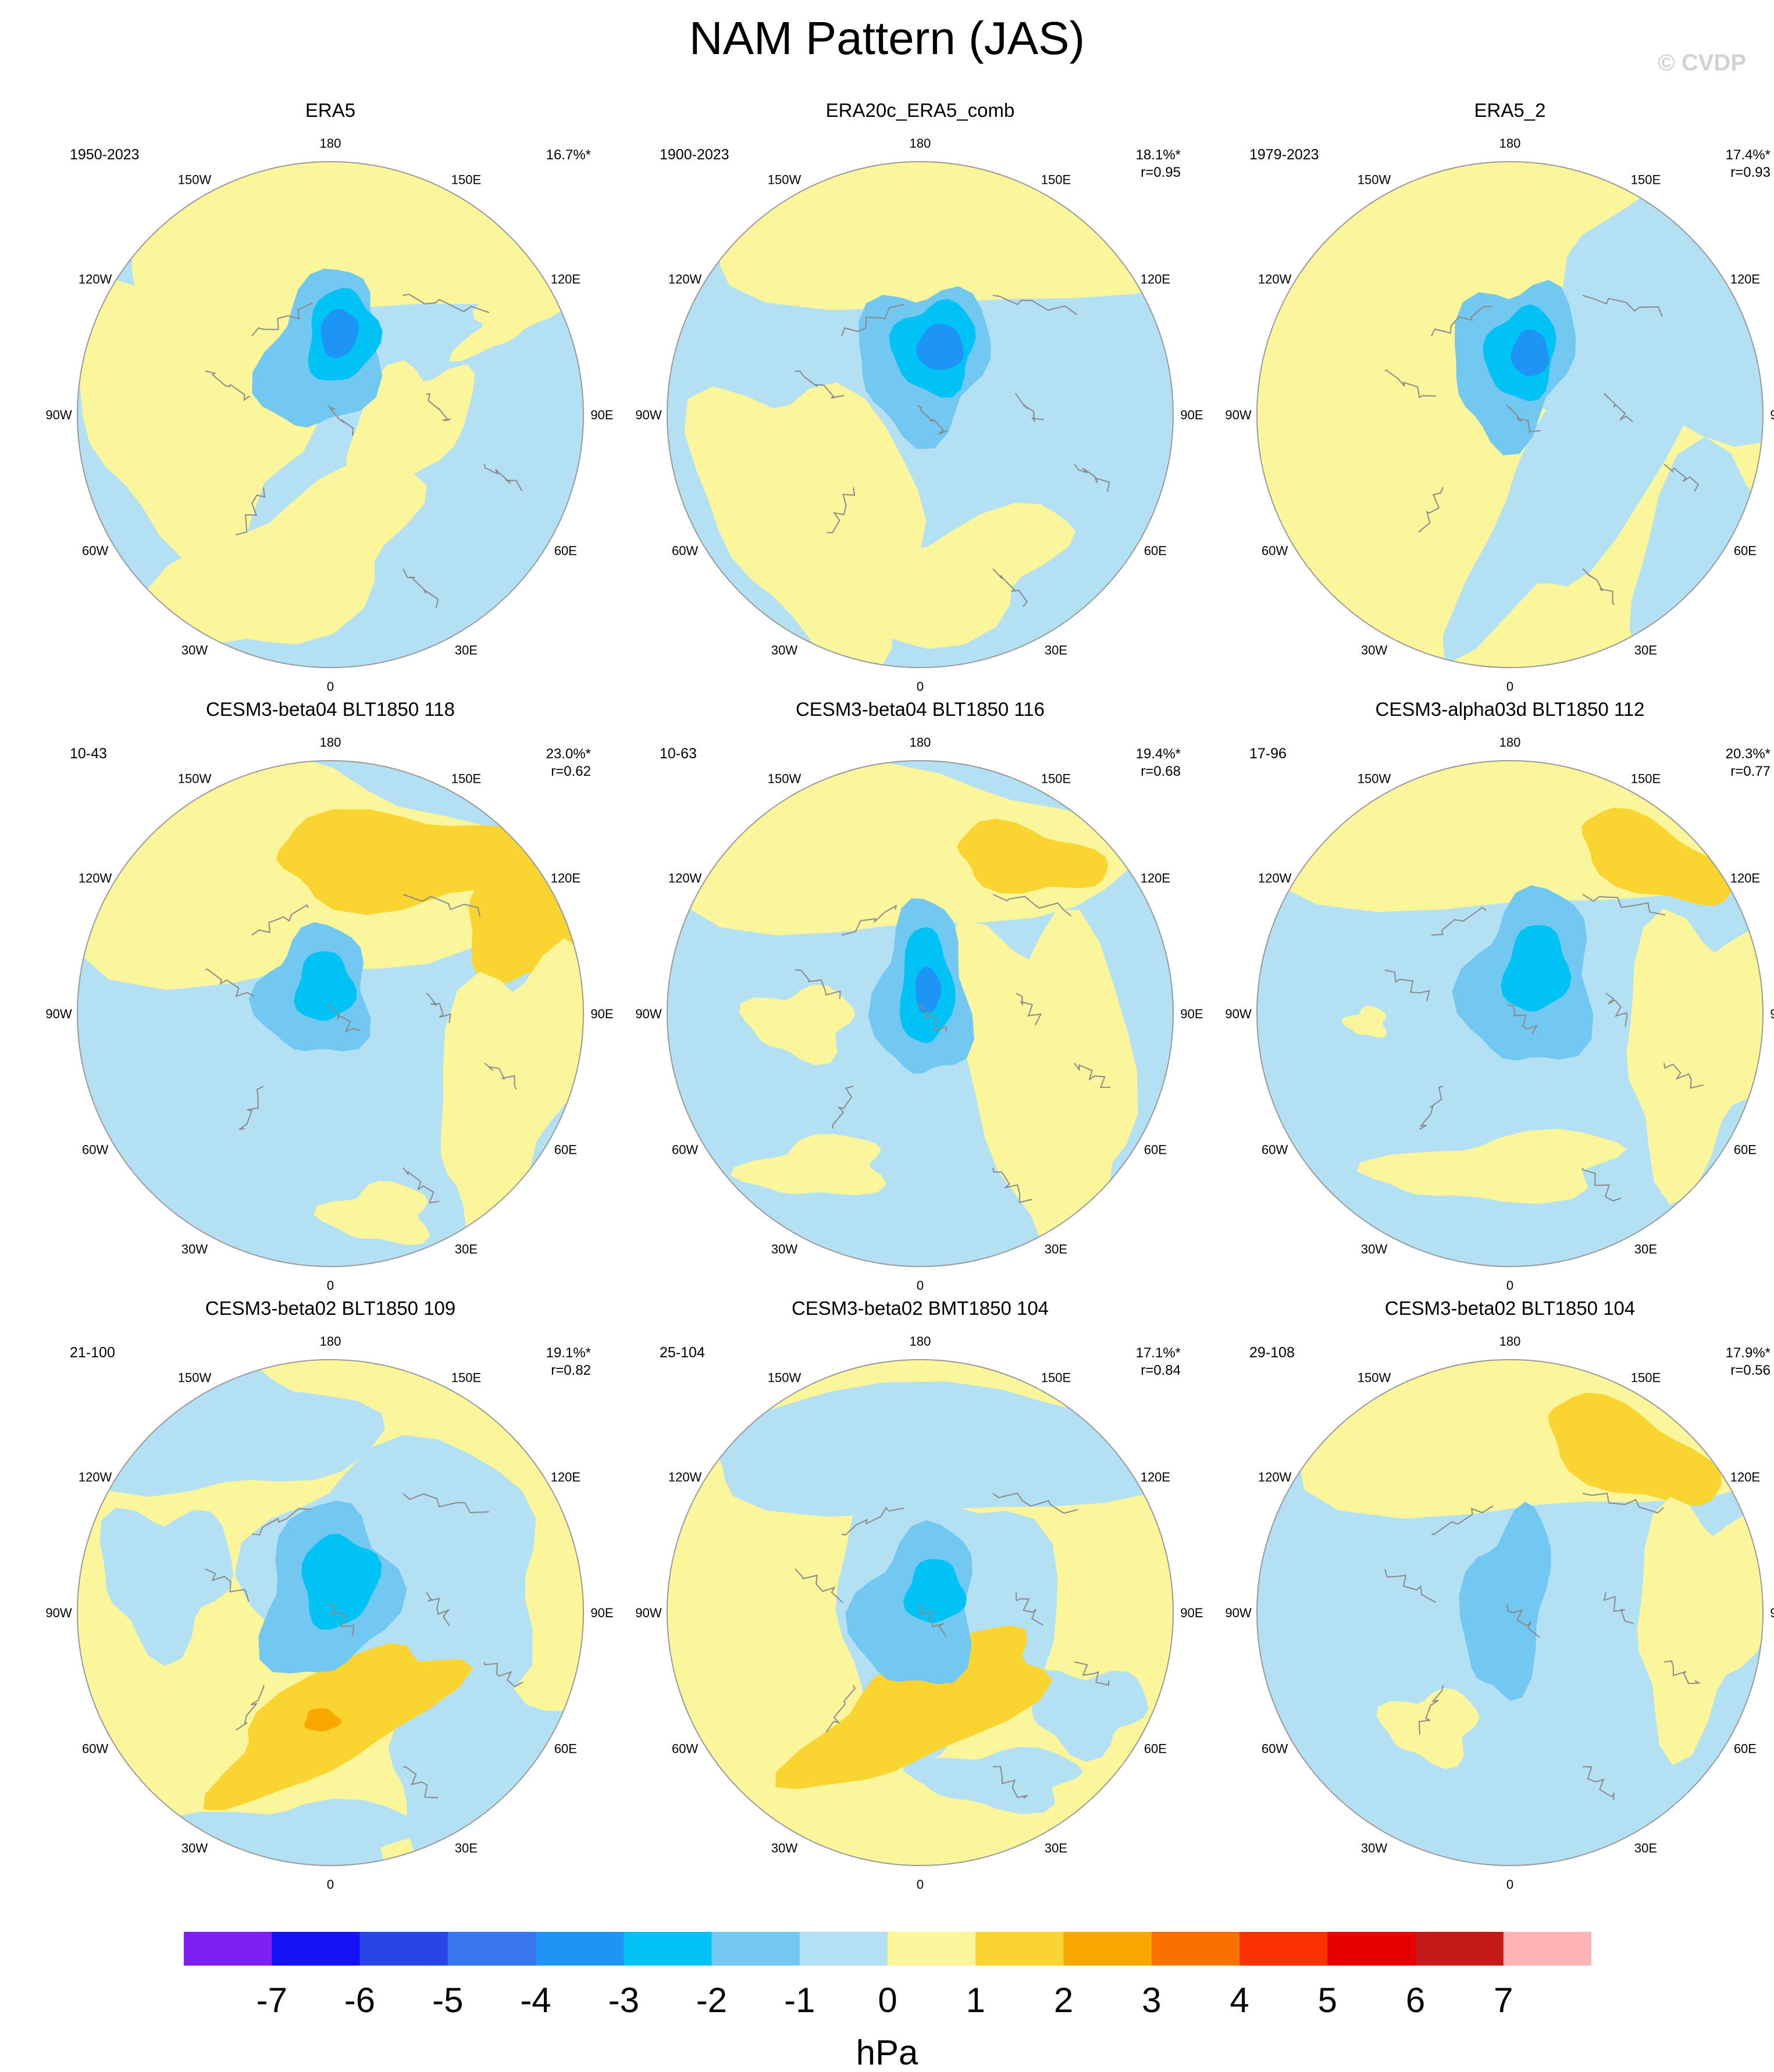 Image resolution: width=1774 pixels, height=2072 pixels. I want to click on colorbar-tick: -3, so click(623, 2000).